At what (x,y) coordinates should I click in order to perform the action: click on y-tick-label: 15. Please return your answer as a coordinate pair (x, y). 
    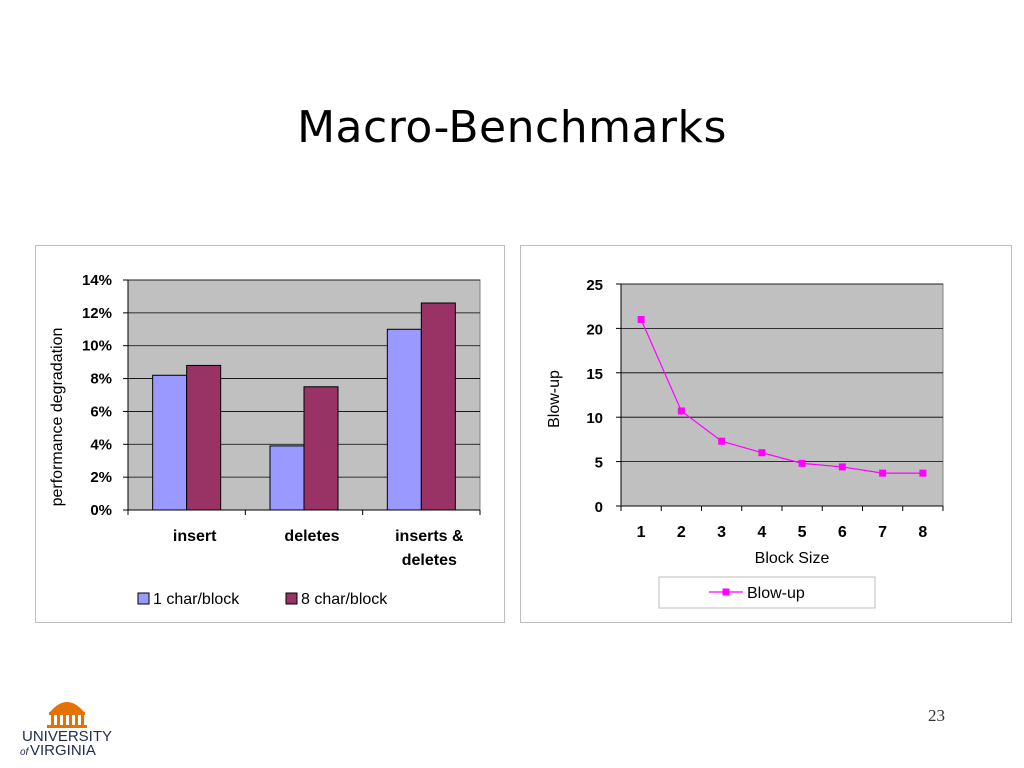
    Looking at the image, I should click on (594, 374).